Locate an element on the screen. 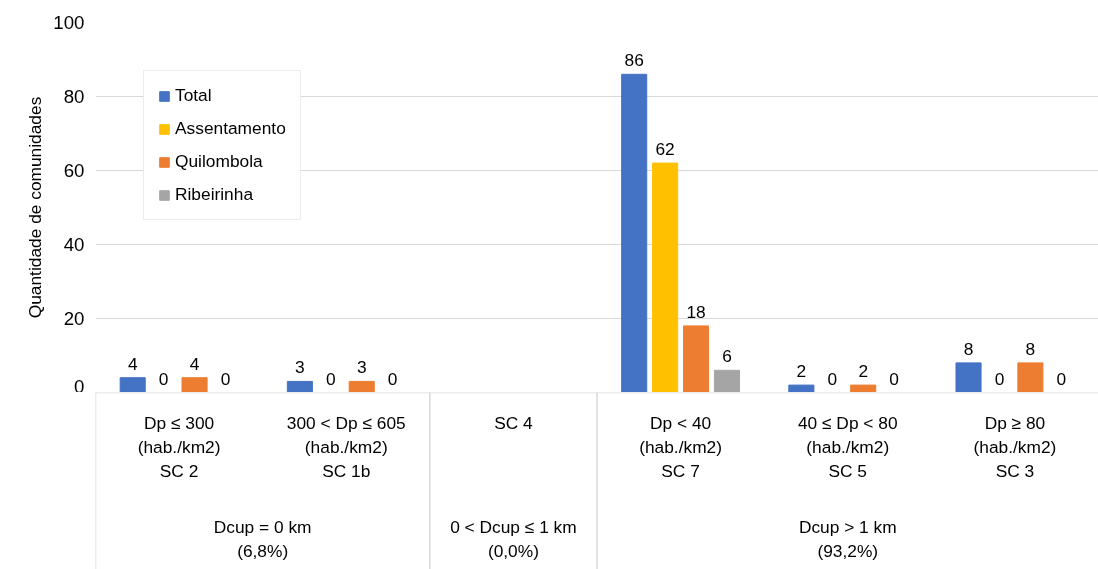 The height and width of the screenshot is (569, 1098). data-label: 18 is located at coordinates (696, 311).